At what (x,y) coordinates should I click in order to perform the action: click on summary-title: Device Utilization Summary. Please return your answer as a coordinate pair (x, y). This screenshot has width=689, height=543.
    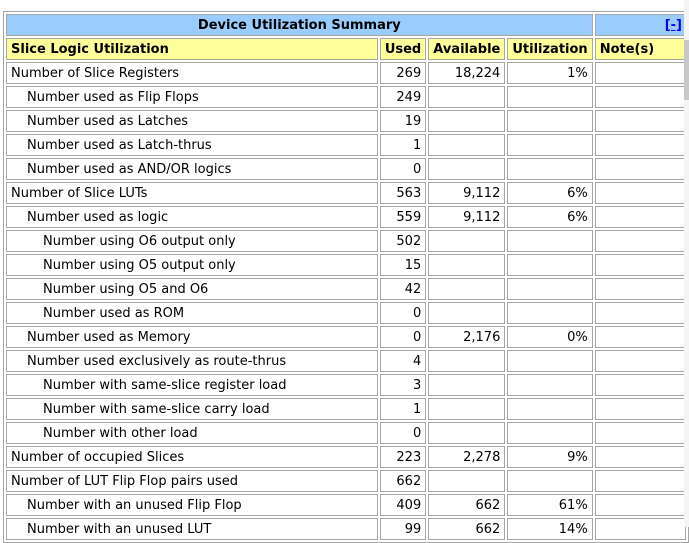
    Looking at the image, I should click on (299, 25).